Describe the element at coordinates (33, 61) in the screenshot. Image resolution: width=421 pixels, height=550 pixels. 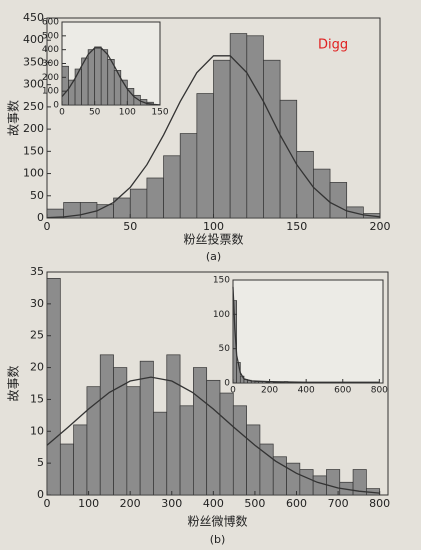
I see `y-tick-label: 350` at that location.